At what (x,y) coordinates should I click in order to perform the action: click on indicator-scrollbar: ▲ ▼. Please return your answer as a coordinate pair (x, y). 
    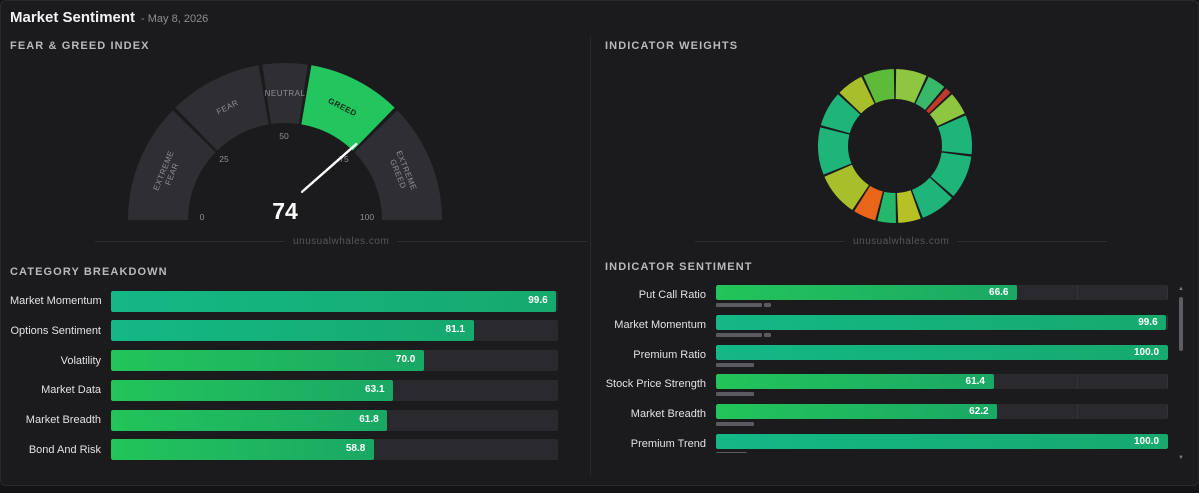
    Looking at the image, I should click on (1181, 373).